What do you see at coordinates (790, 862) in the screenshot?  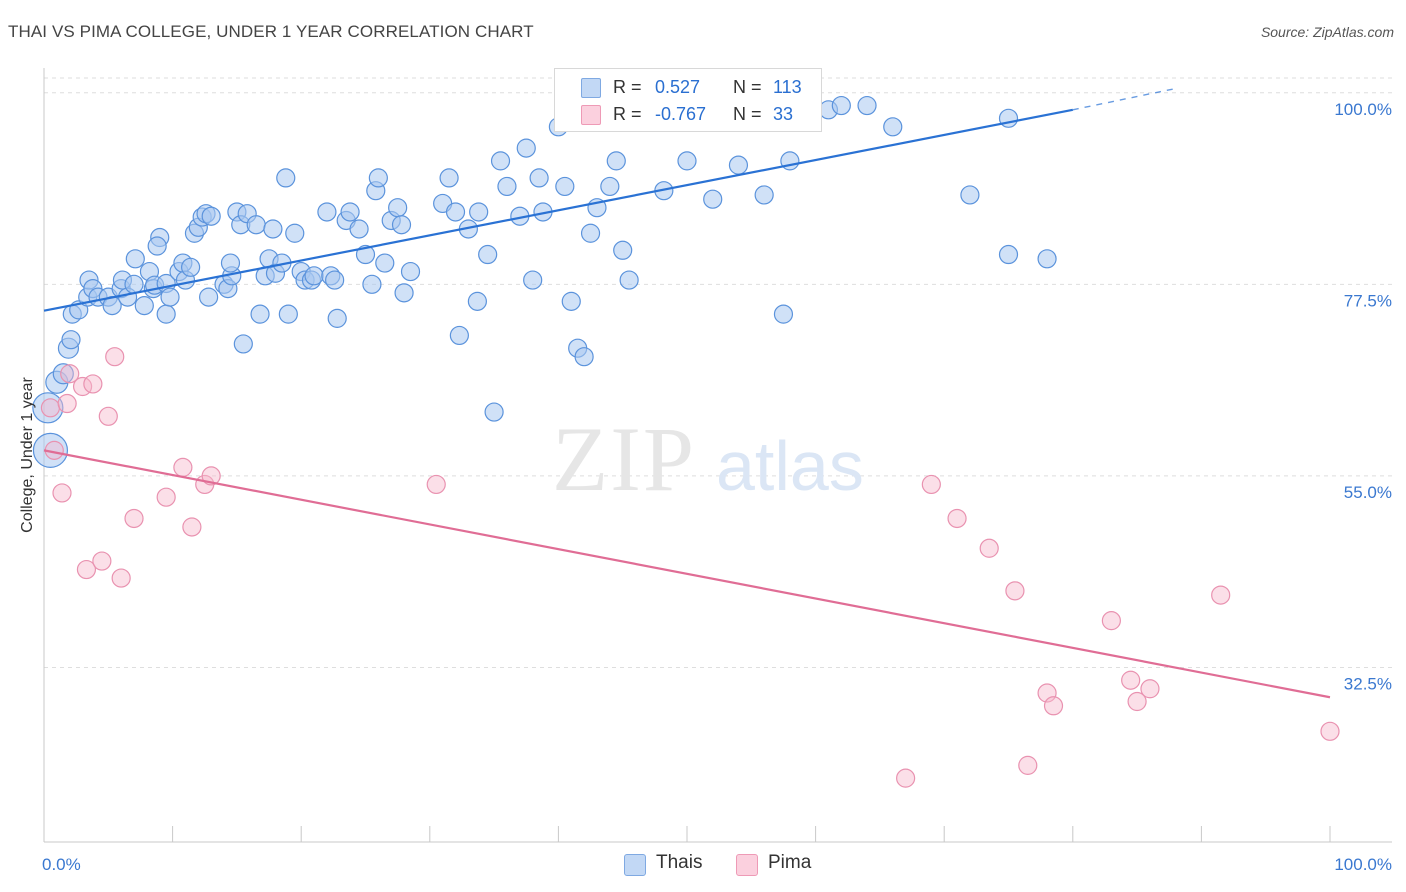 I see `legend-label-pima: Pima` at bounding box center [790, 862].